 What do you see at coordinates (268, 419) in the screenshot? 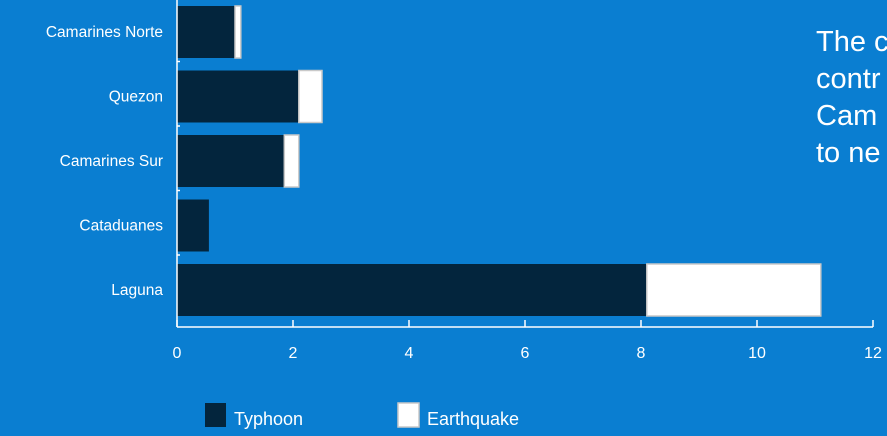
I see `legend-label-typhoon: Typhoon` at bounding box center [268, 419].